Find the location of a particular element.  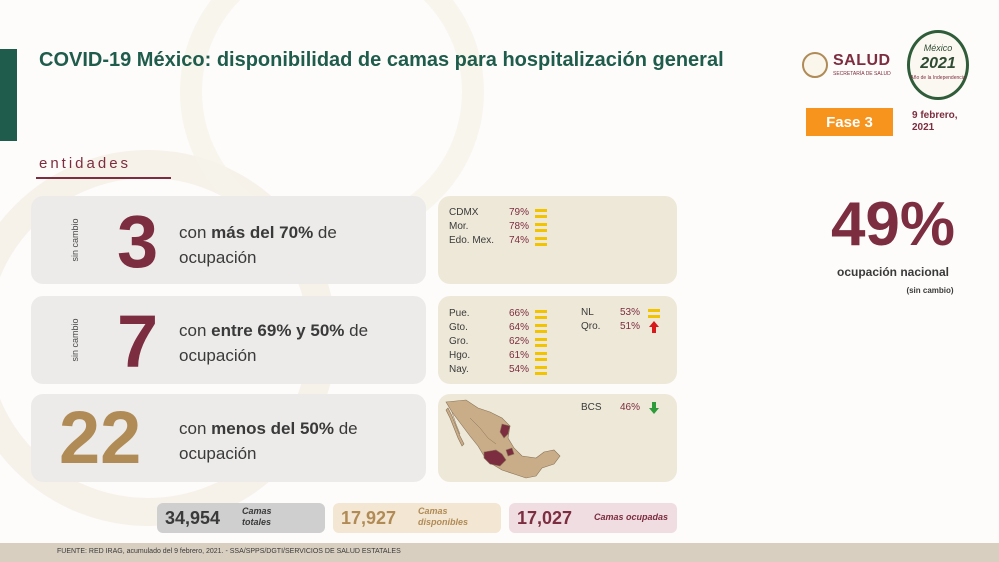

logo-2021-year: 2021 is located at coordinates (938, 63).